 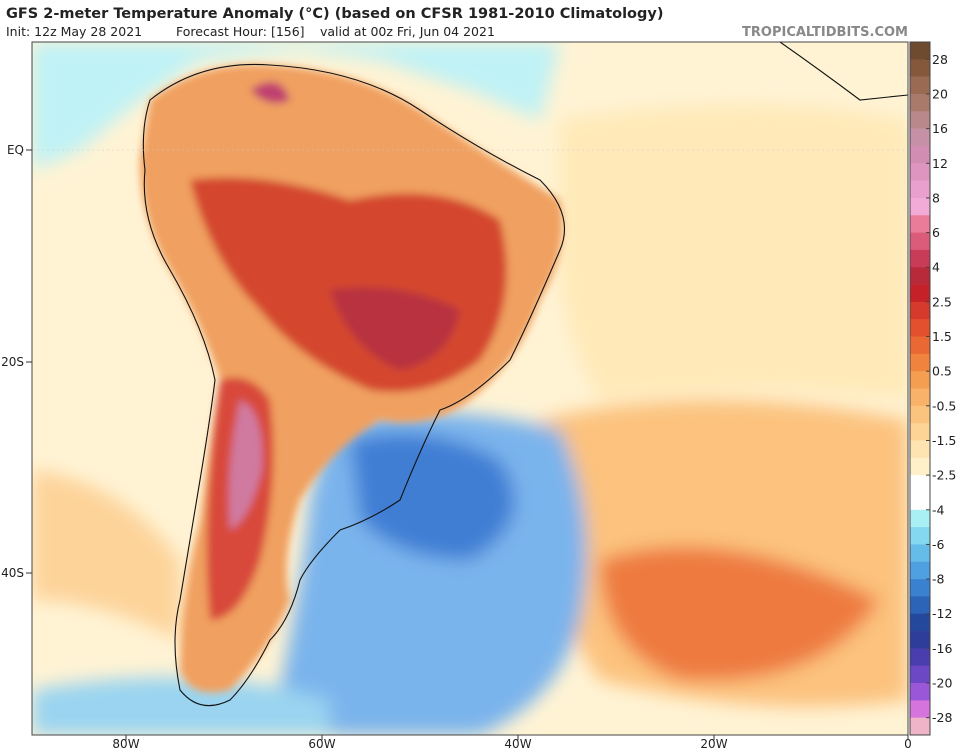 What do you see at coordinates (942, 613) in the screenshot?
I see `colorbar-label: -12` at bounding box center [942, 613].